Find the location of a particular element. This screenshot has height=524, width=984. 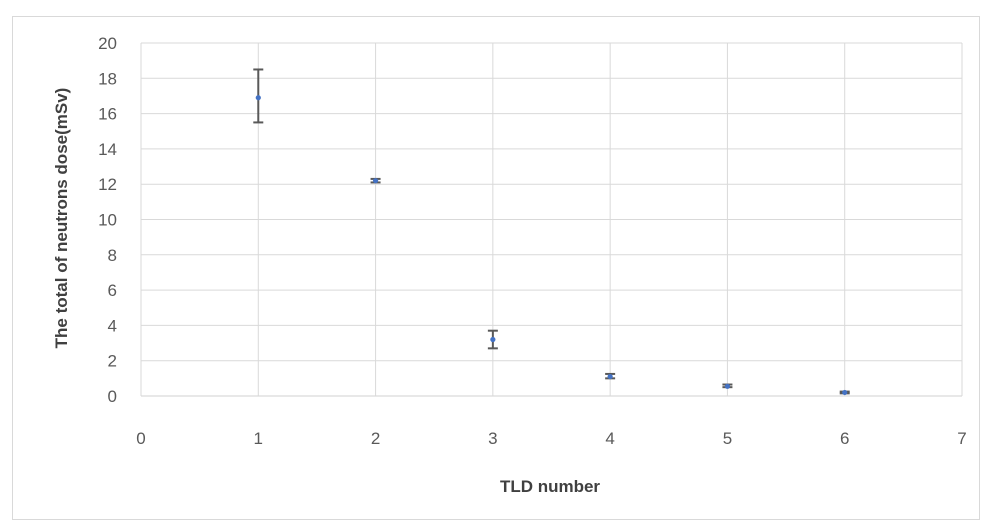

y-tick-label: 16 is located at coordinates (107, 114).